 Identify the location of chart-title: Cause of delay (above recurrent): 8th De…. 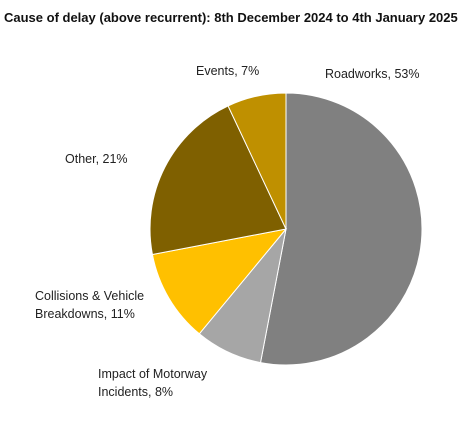
(231, 17).